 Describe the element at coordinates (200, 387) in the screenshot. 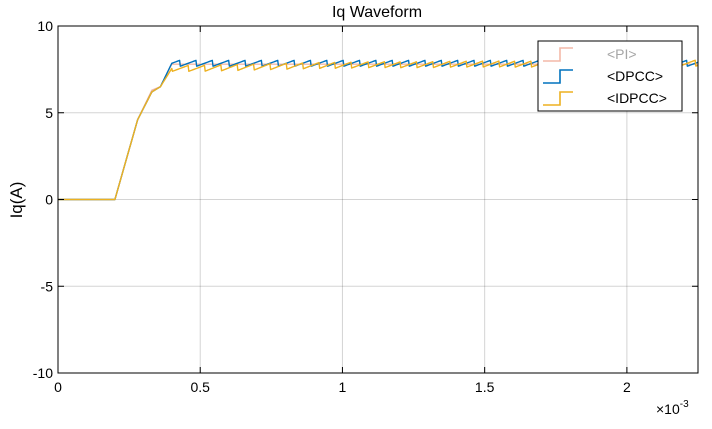

I see `x-tick-label: 0.5` at that location.